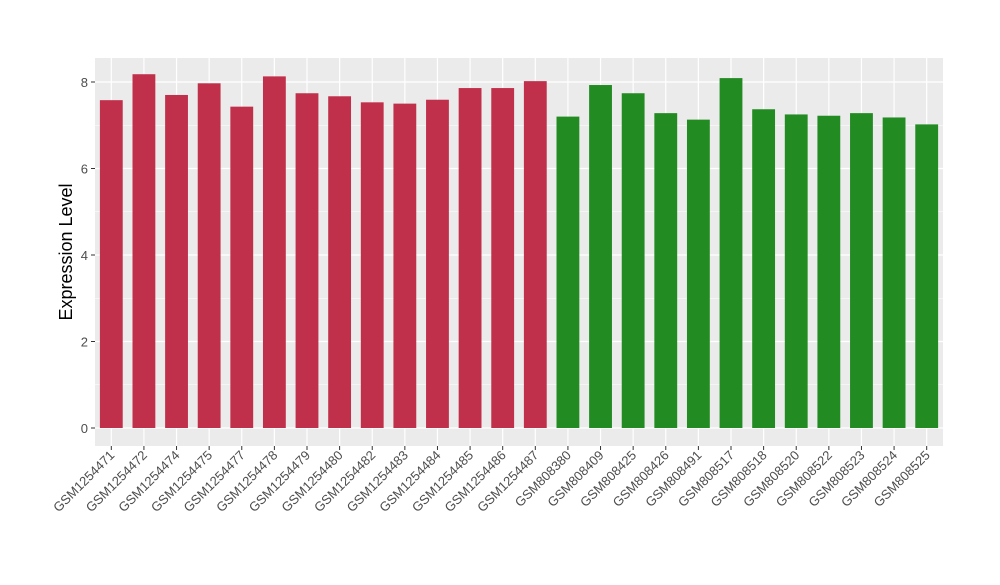  What do you see at coordinates (84, 428) in the screenshot?
I see `y-tick-label: 0` at bounding box center [84, 428].